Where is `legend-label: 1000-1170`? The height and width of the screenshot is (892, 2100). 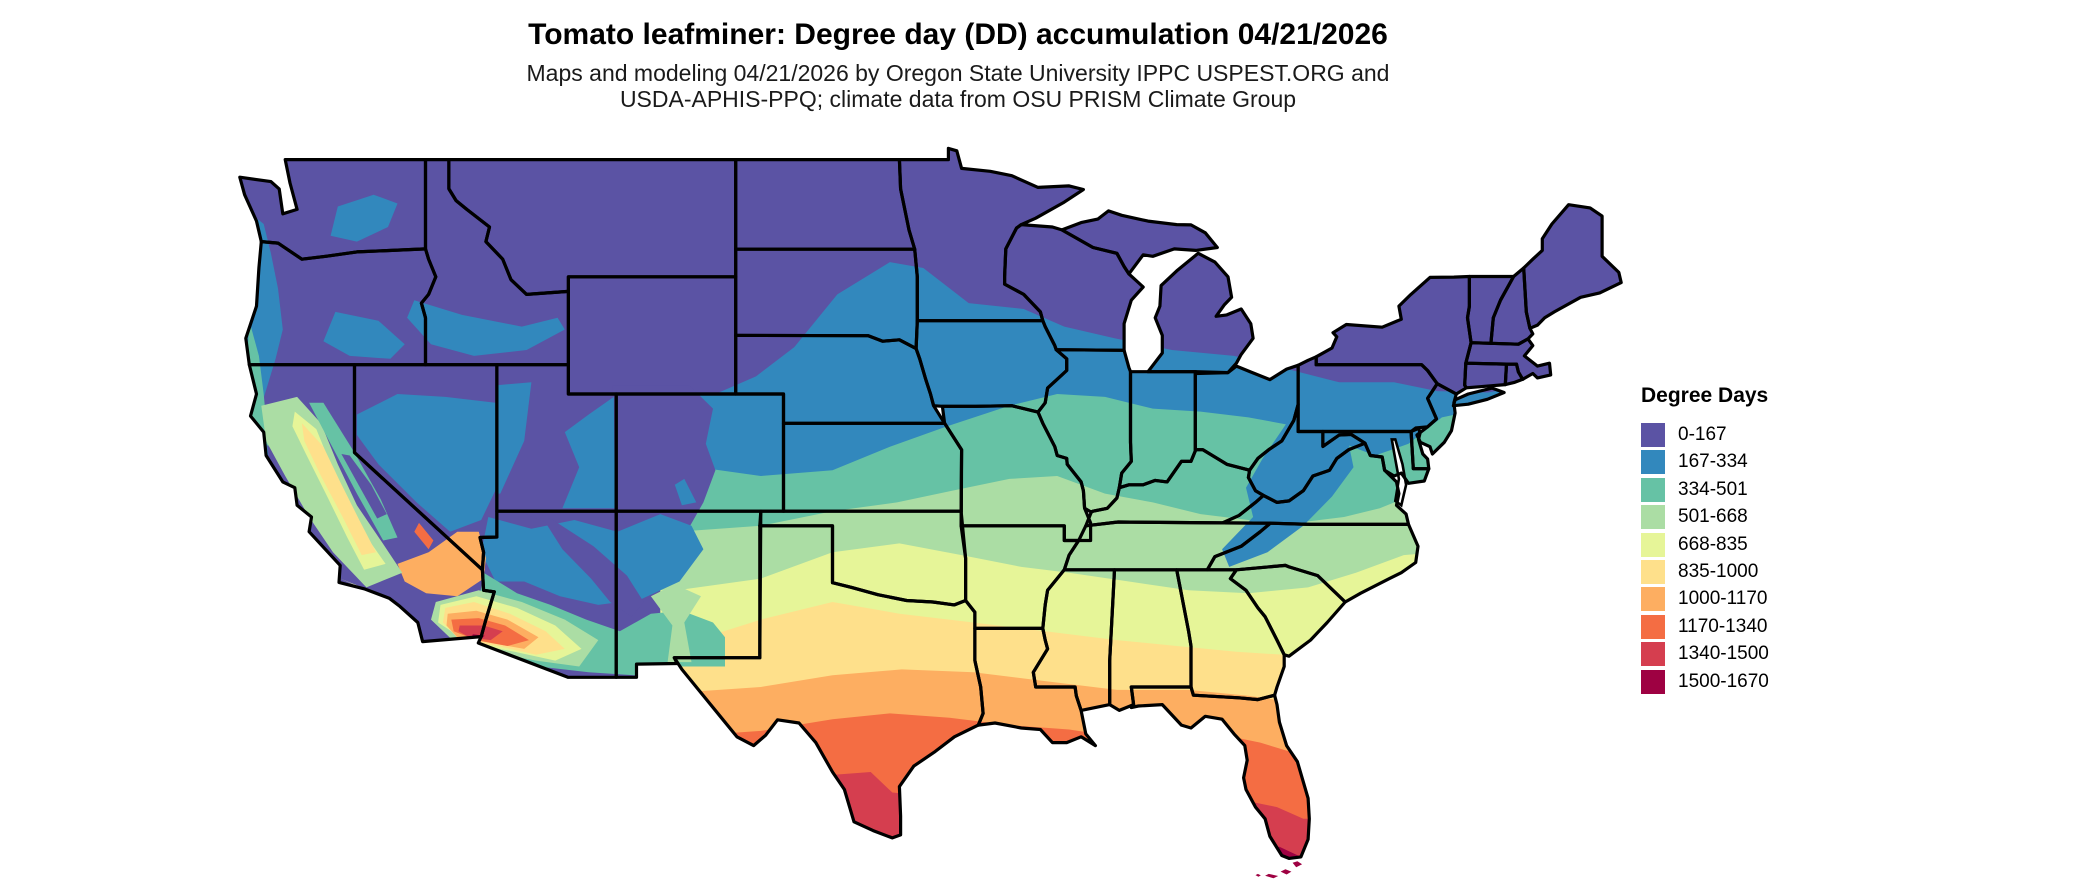 legend-label: 1000-1170 is located at coordinates (1723, 599).